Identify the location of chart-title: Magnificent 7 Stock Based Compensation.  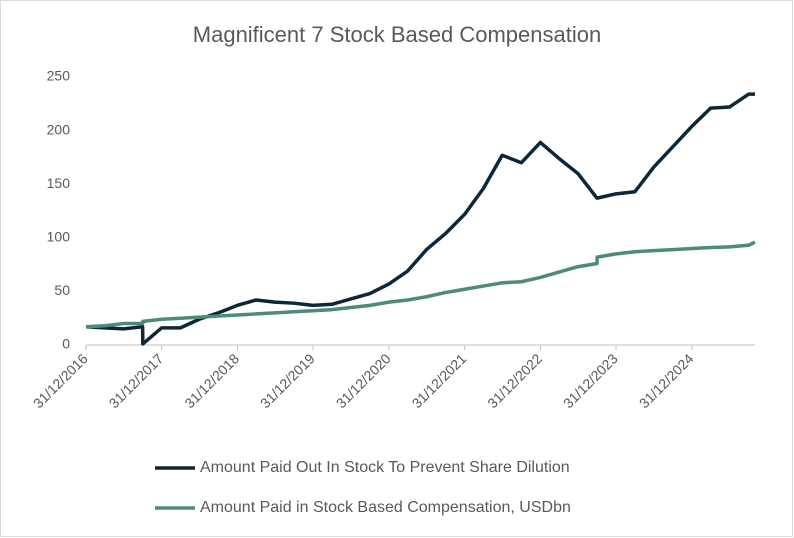
(397, 34).